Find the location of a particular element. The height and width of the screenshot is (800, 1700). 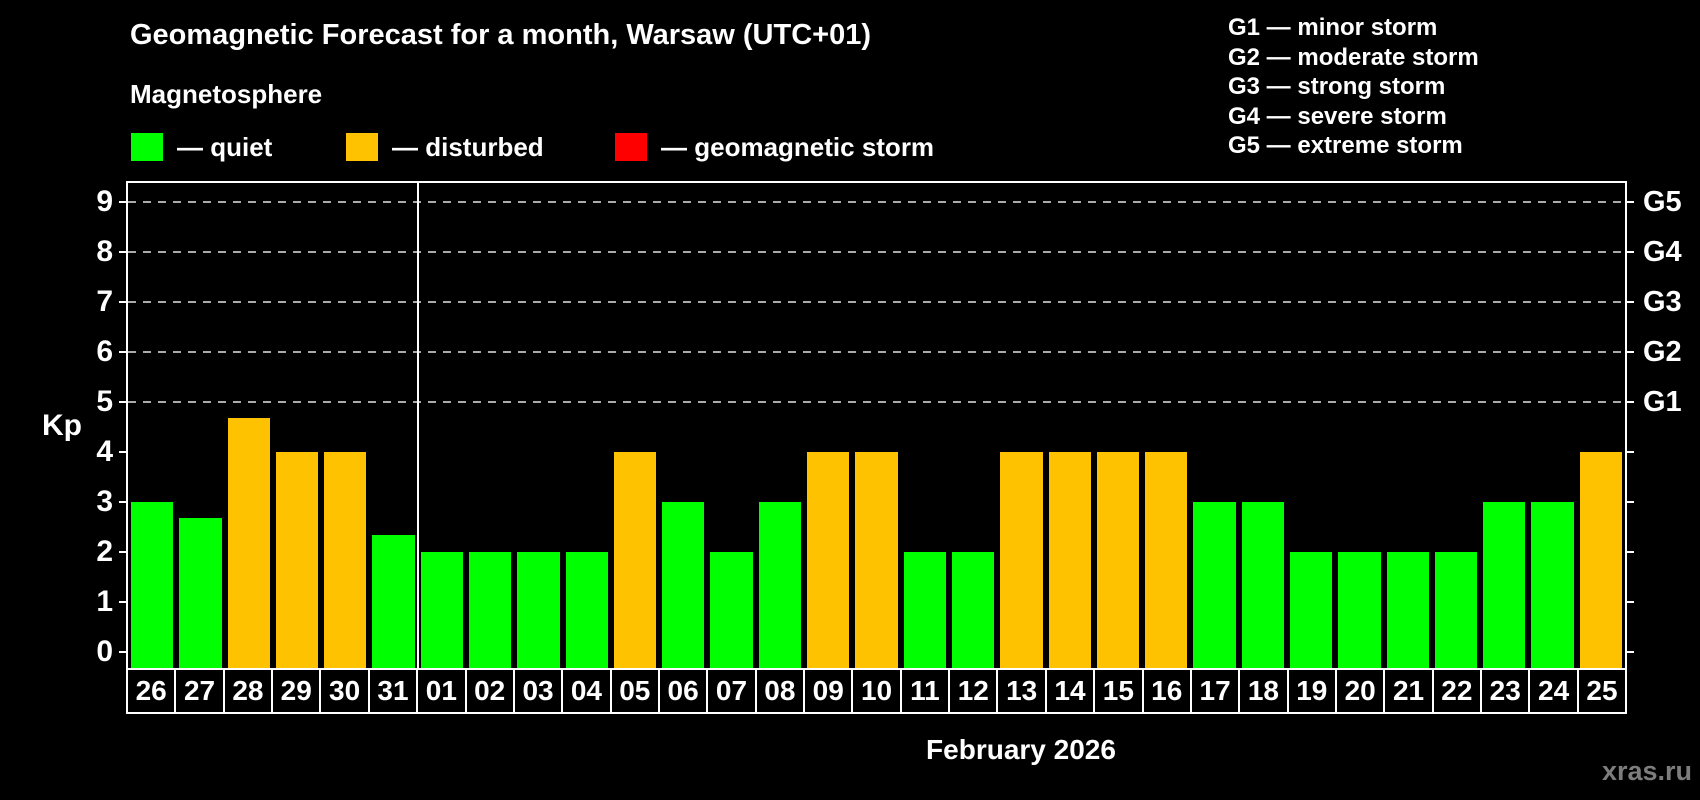

date-cell-28: 28 is located at coordinates (246, 691).